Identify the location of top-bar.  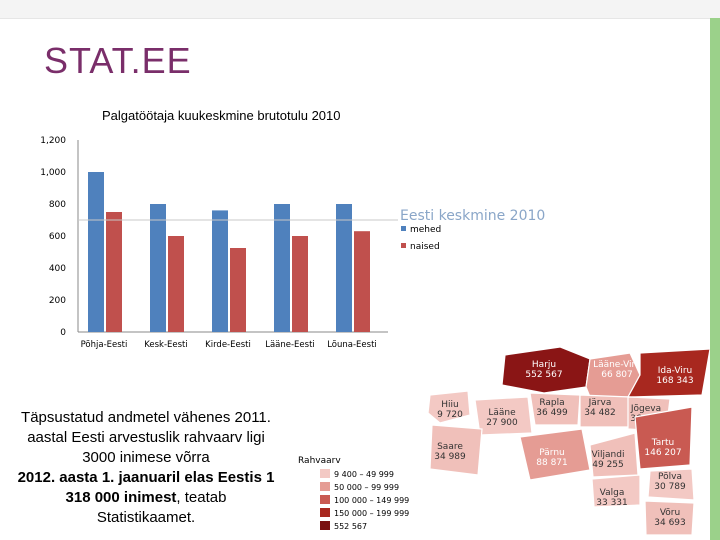
(360, 9).